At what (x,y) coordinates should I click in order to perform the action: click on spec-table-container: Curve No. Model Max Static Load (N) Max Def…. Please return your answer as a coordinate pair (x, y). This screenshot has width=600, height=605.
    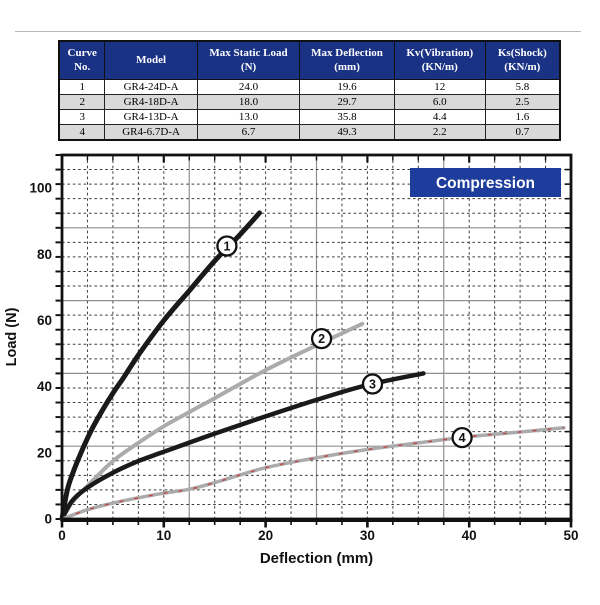
    Looking at the image, I should click on (309, 90).